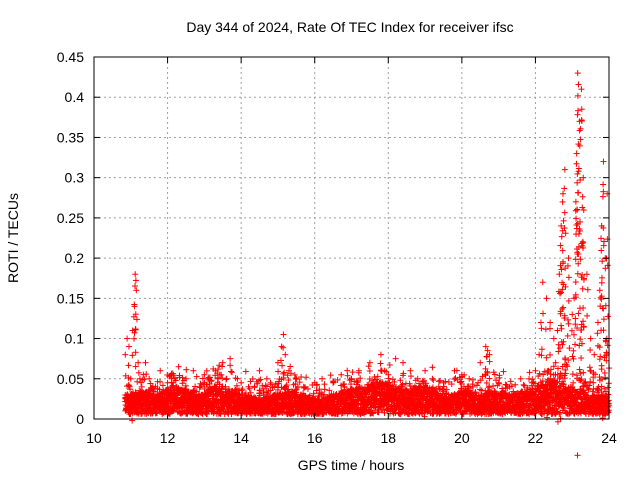  I want to click on y-tick-label: 0.45, so click(70, 57).